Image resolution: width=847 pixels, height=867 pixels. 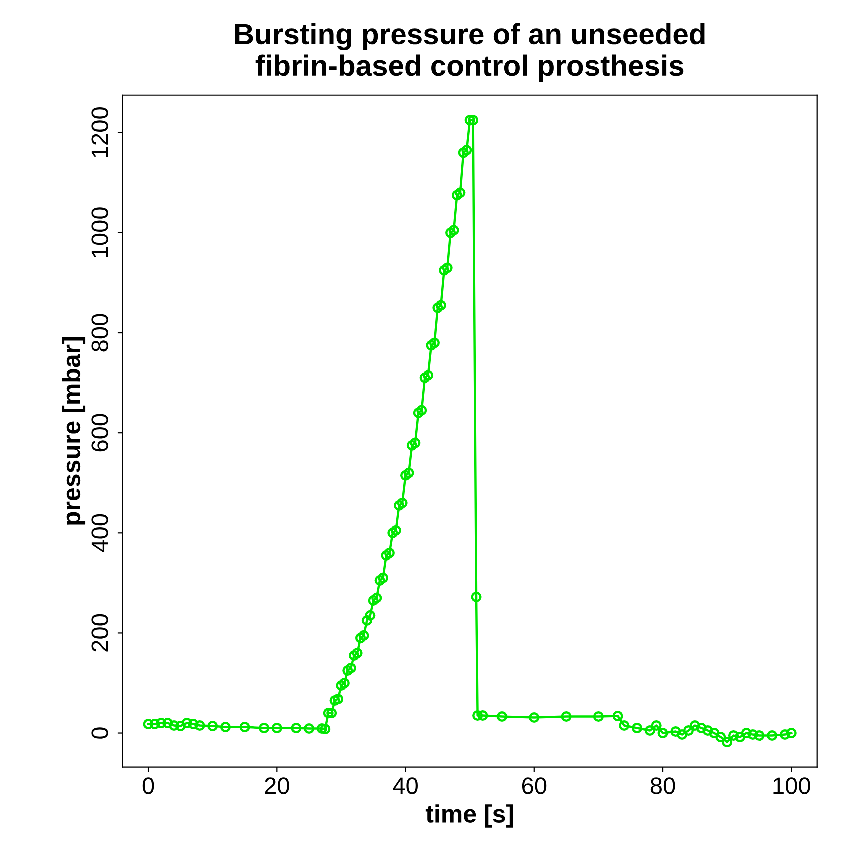 What do you see at coordinates (148, 786) in the screenshot?
I see `x-tick-label: 0` at bounding box center [148, 786].